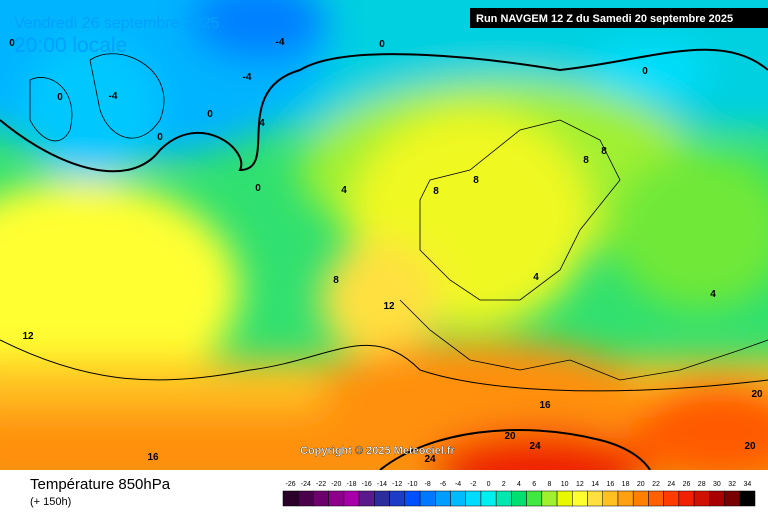 This screenshot has width=768, height=512. I want to click on scale-label: 14, so click(595, 484).